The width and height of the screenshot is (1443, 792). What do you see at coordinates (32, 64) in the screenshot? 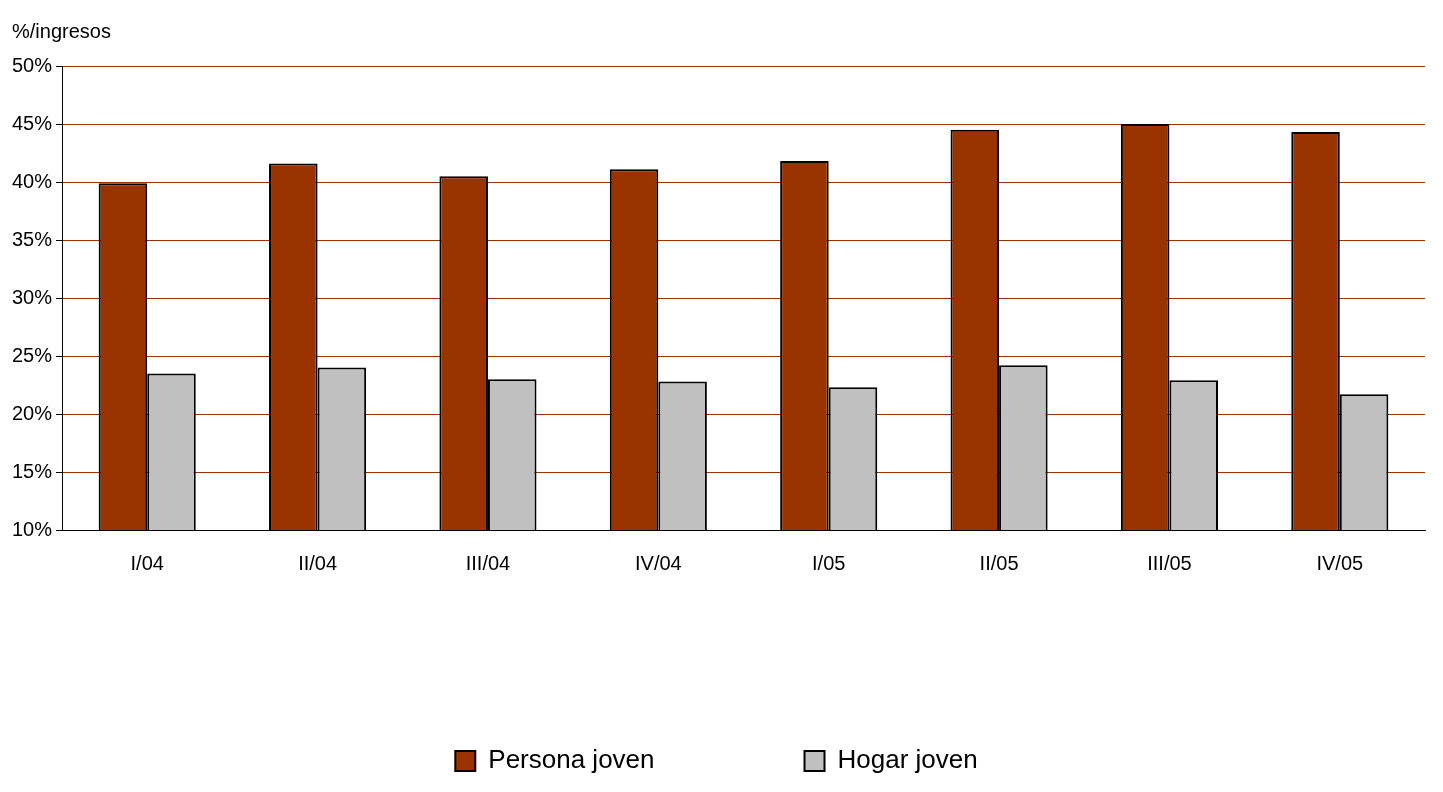
I see `y-tick-label: 50%` at bounding box center [32, 64].